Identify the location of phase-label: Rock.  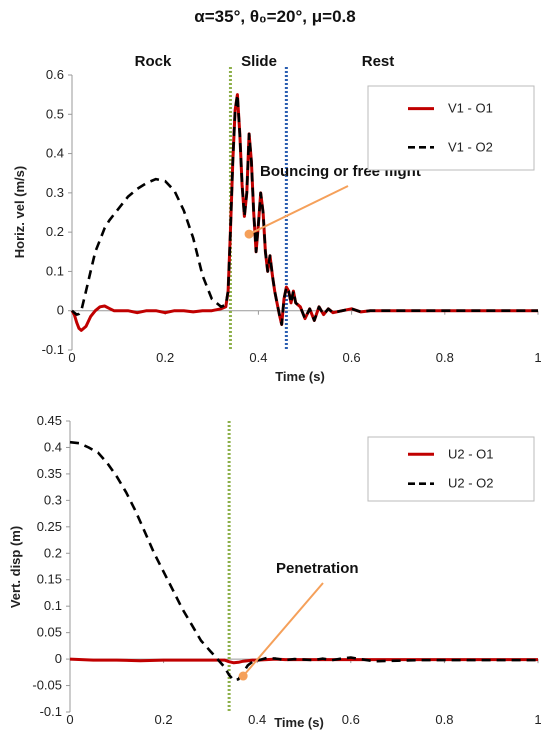
(153, 61).